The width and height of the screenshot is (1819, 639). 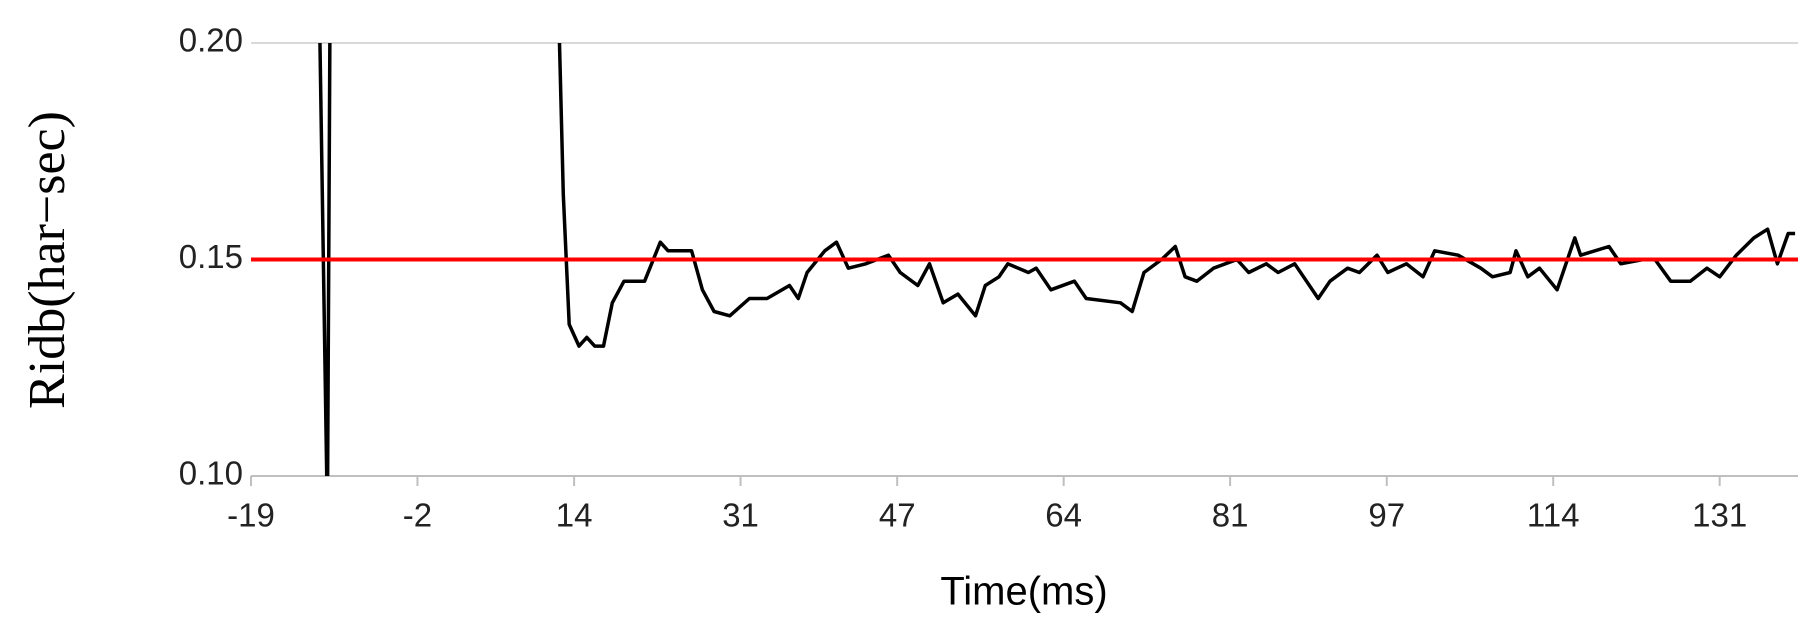 What do you see at coordinates (1719, 515) in the screenshot?
I see `x-tick-label: 131` at bounding box center [1719, 515].